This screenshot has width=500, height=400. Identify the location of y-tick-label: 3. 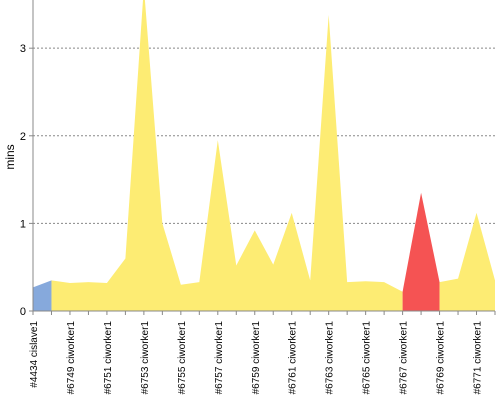
(23, 49).